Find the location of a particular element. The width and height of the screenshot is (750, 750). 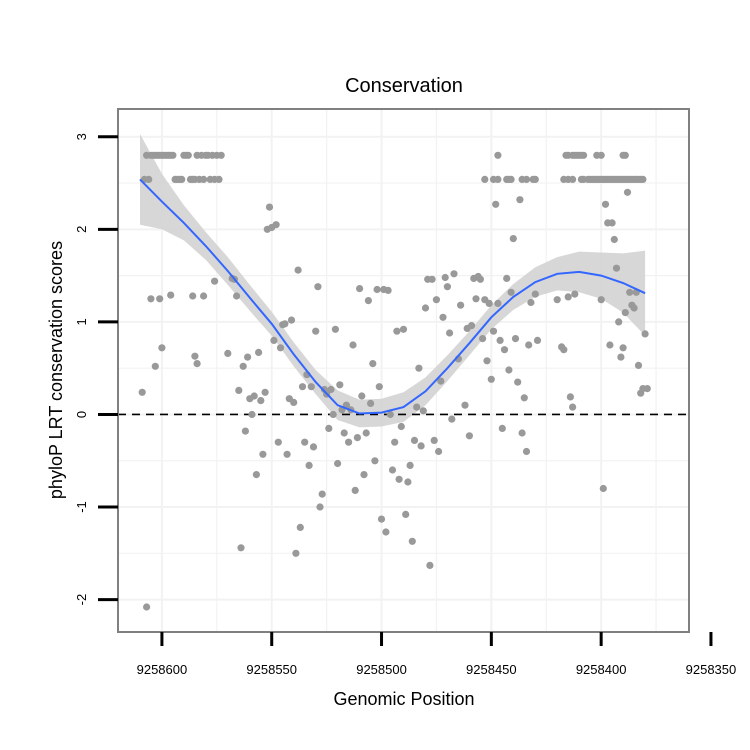

x-tick-label: 9258450 is located at coordinates (491, 669).